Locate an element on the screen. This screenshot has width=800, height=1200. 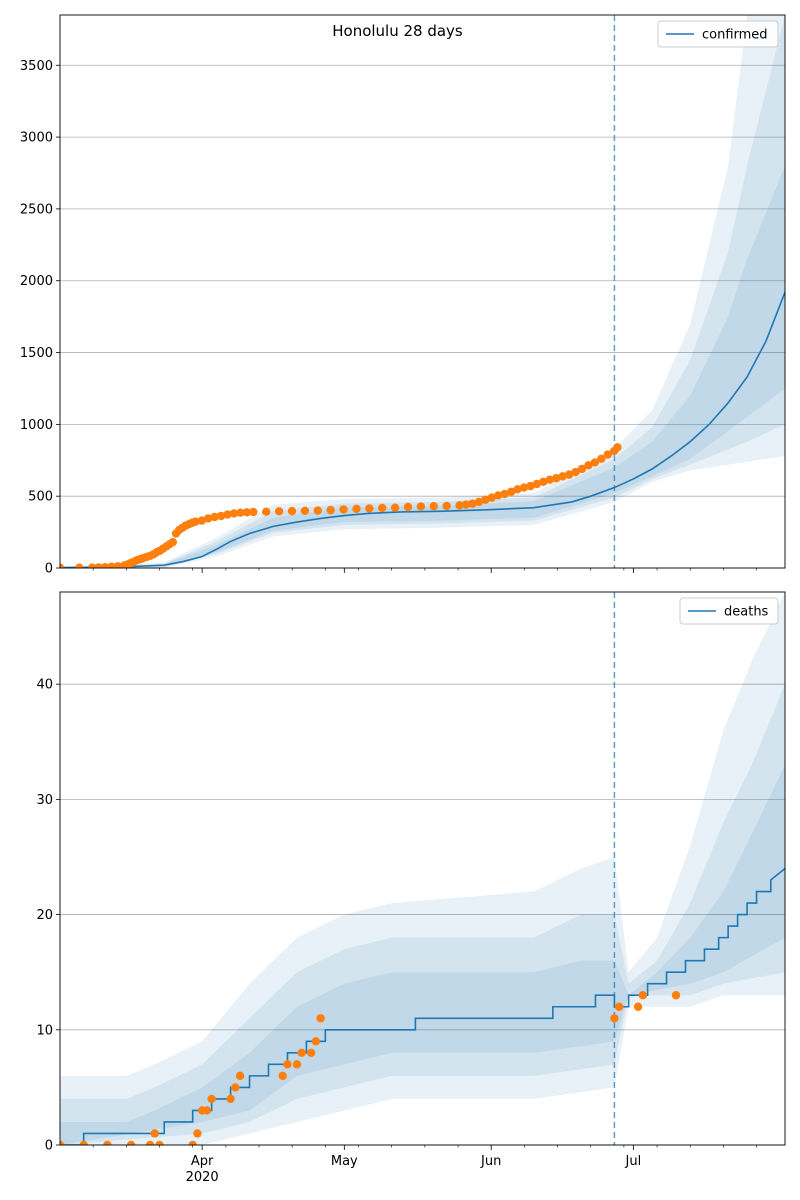
legend-label: confirmed is located at coordinates (735, 35).